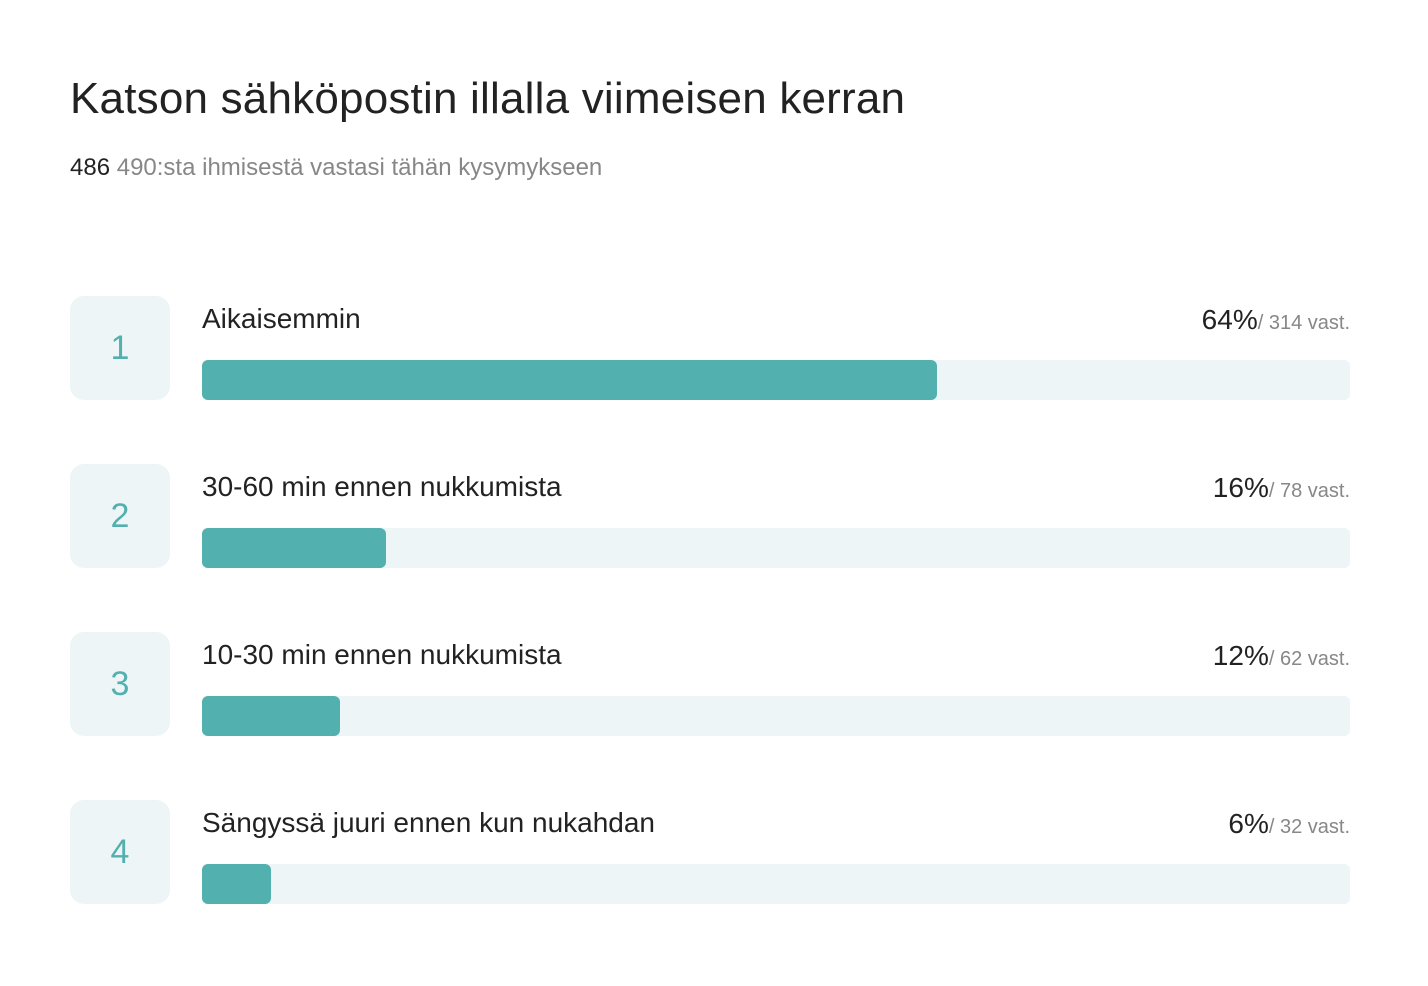 This screenshot has height=986, width=1428. I want to click on option-percent: 64%, so click(1229, 319).